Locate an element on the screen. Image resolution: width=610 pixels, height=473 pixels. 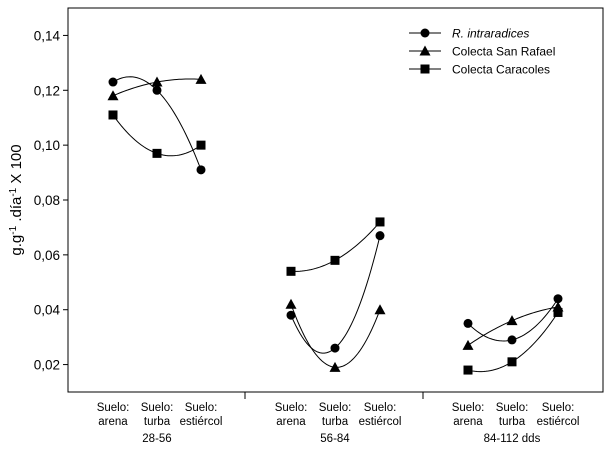
legend-marker-square is located at coordinates (425, 69).